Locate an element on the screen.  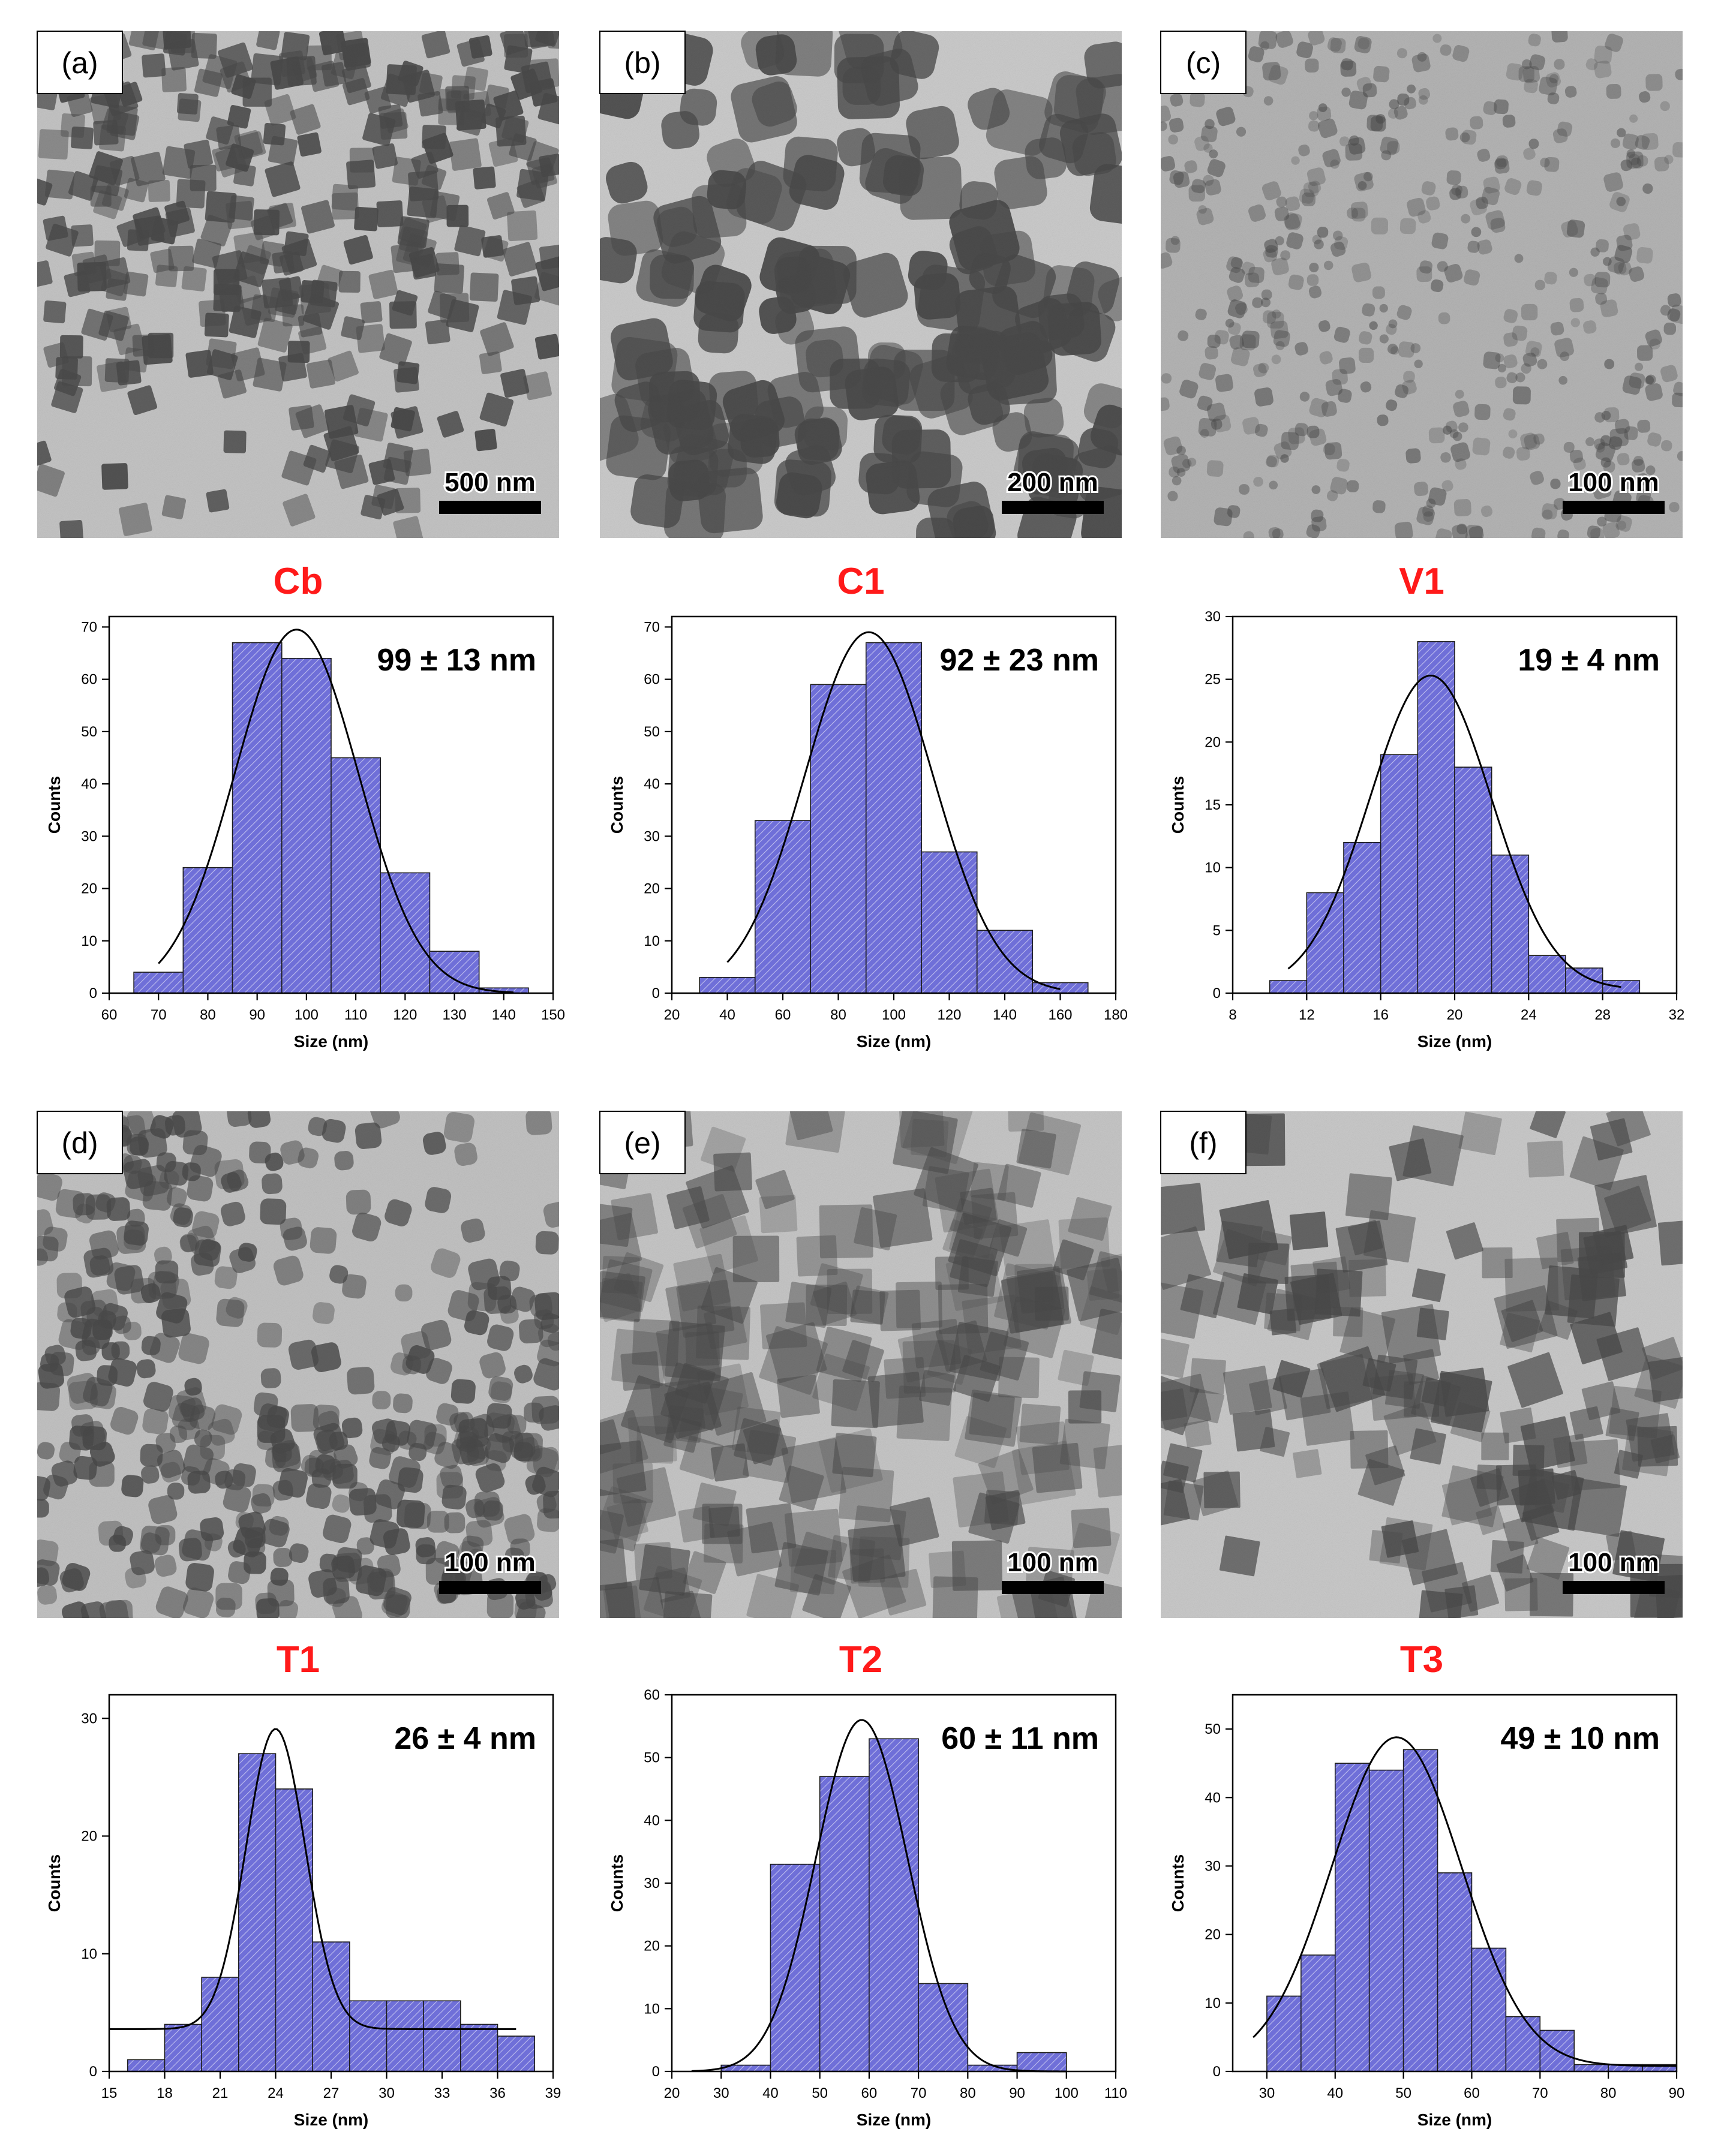
sample-label-t3: T3 is located at coordinates (1421, 1659).